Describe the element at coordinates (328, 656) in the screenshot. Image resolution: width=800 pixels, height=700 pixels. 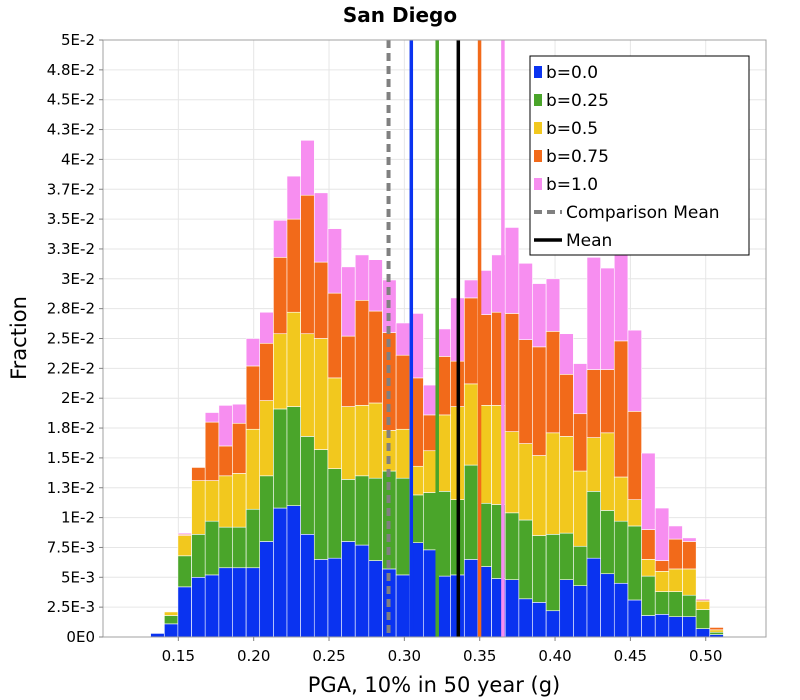
I see `x-tick-label-2: 0.25` at that location.